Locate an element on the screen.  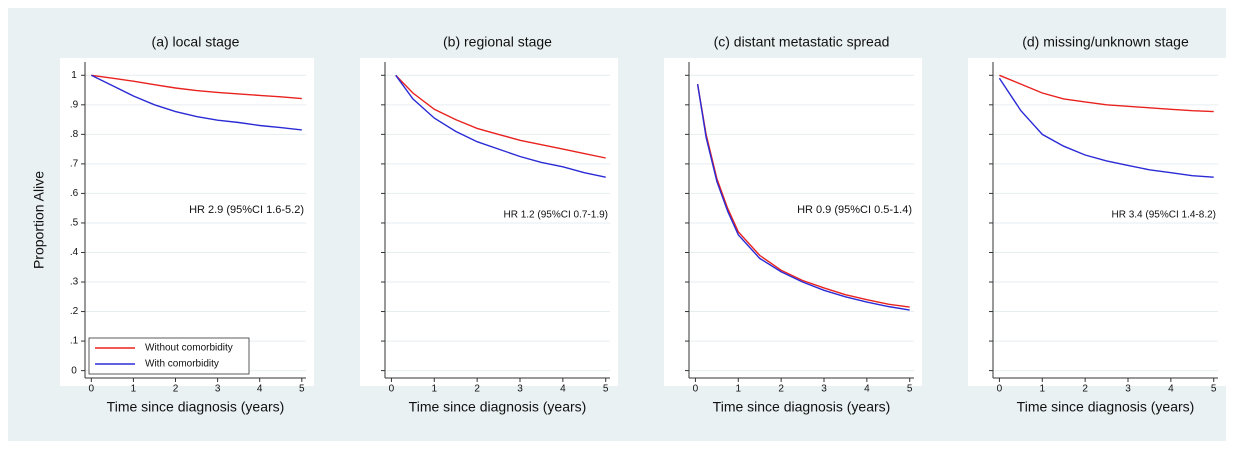
legend-box is located at coordinates (169, 356).